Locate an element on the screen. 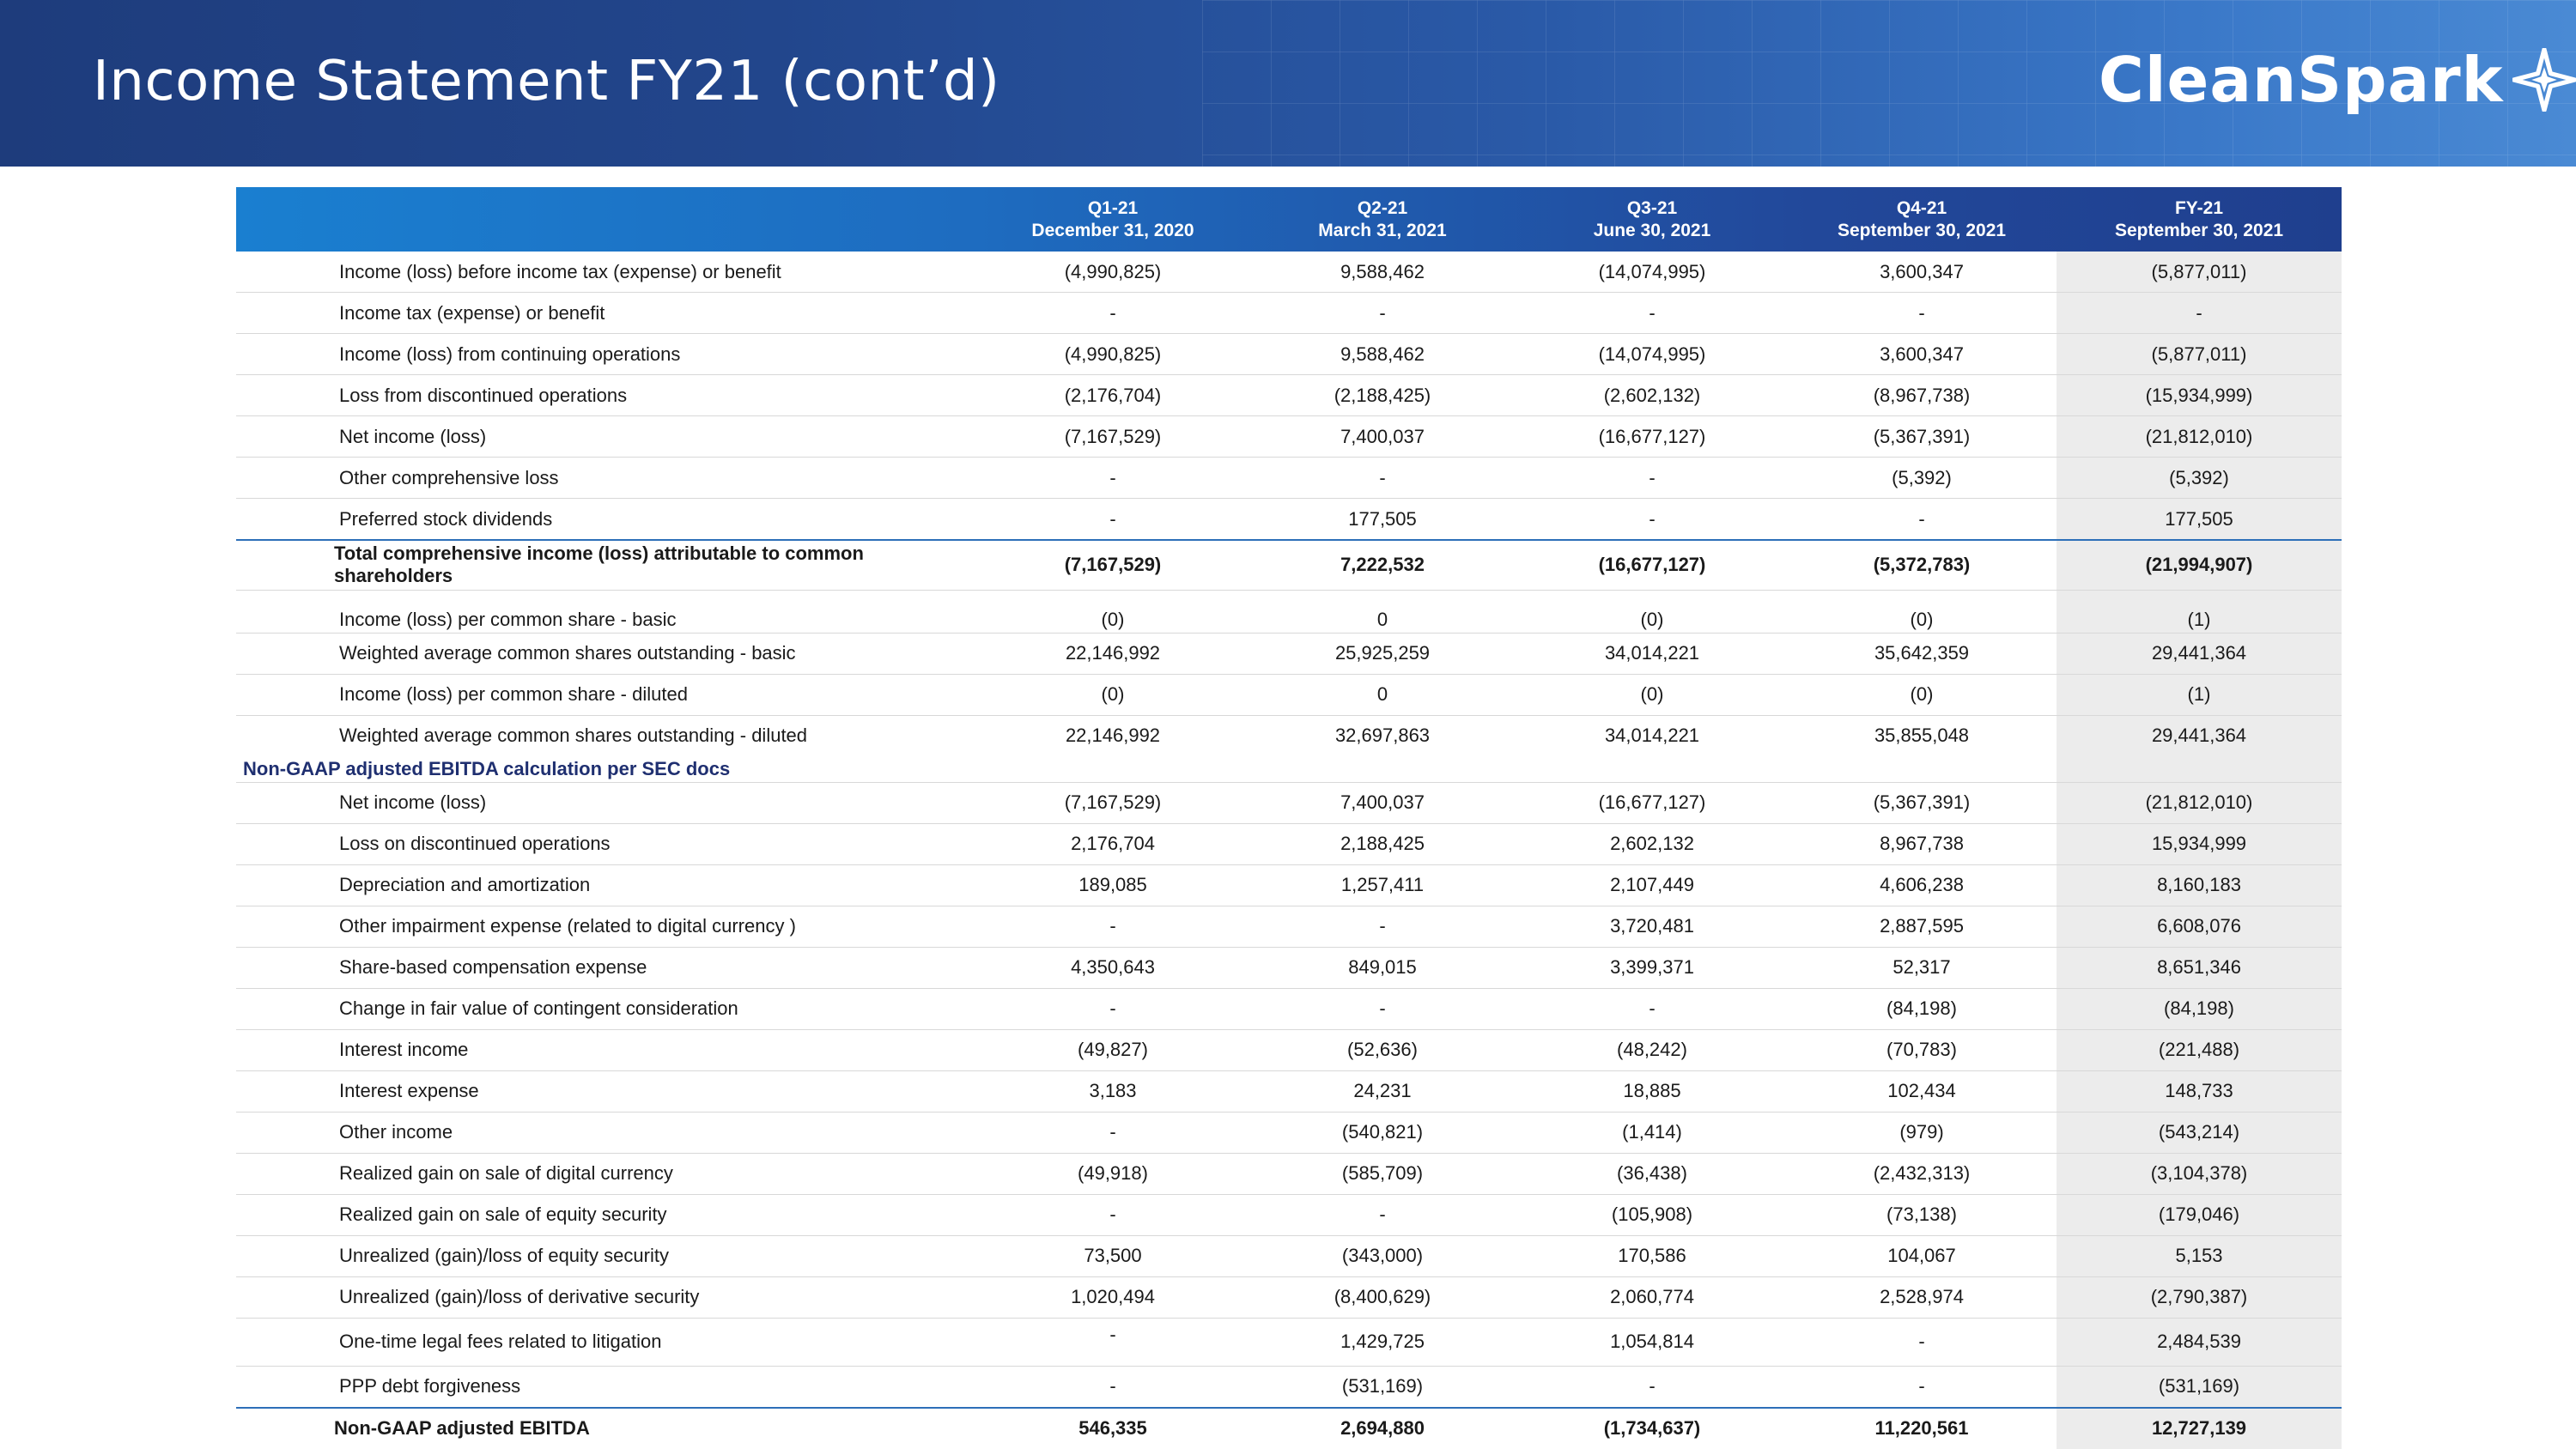 This screenshot has width=2576, height=1449. row-label: Interest income is located at coordinates (607, 1050).